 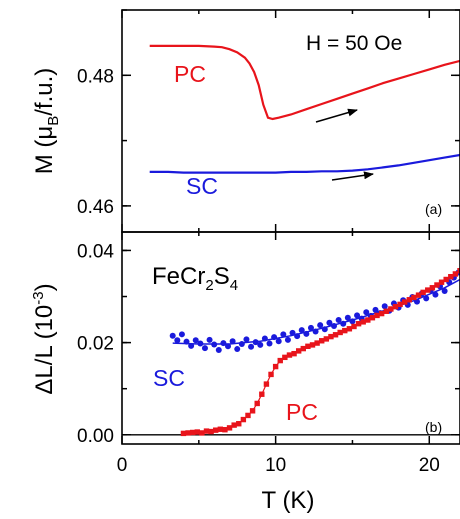 I want to click on y-tick-label: 0.04, so click(x=95, y=251).